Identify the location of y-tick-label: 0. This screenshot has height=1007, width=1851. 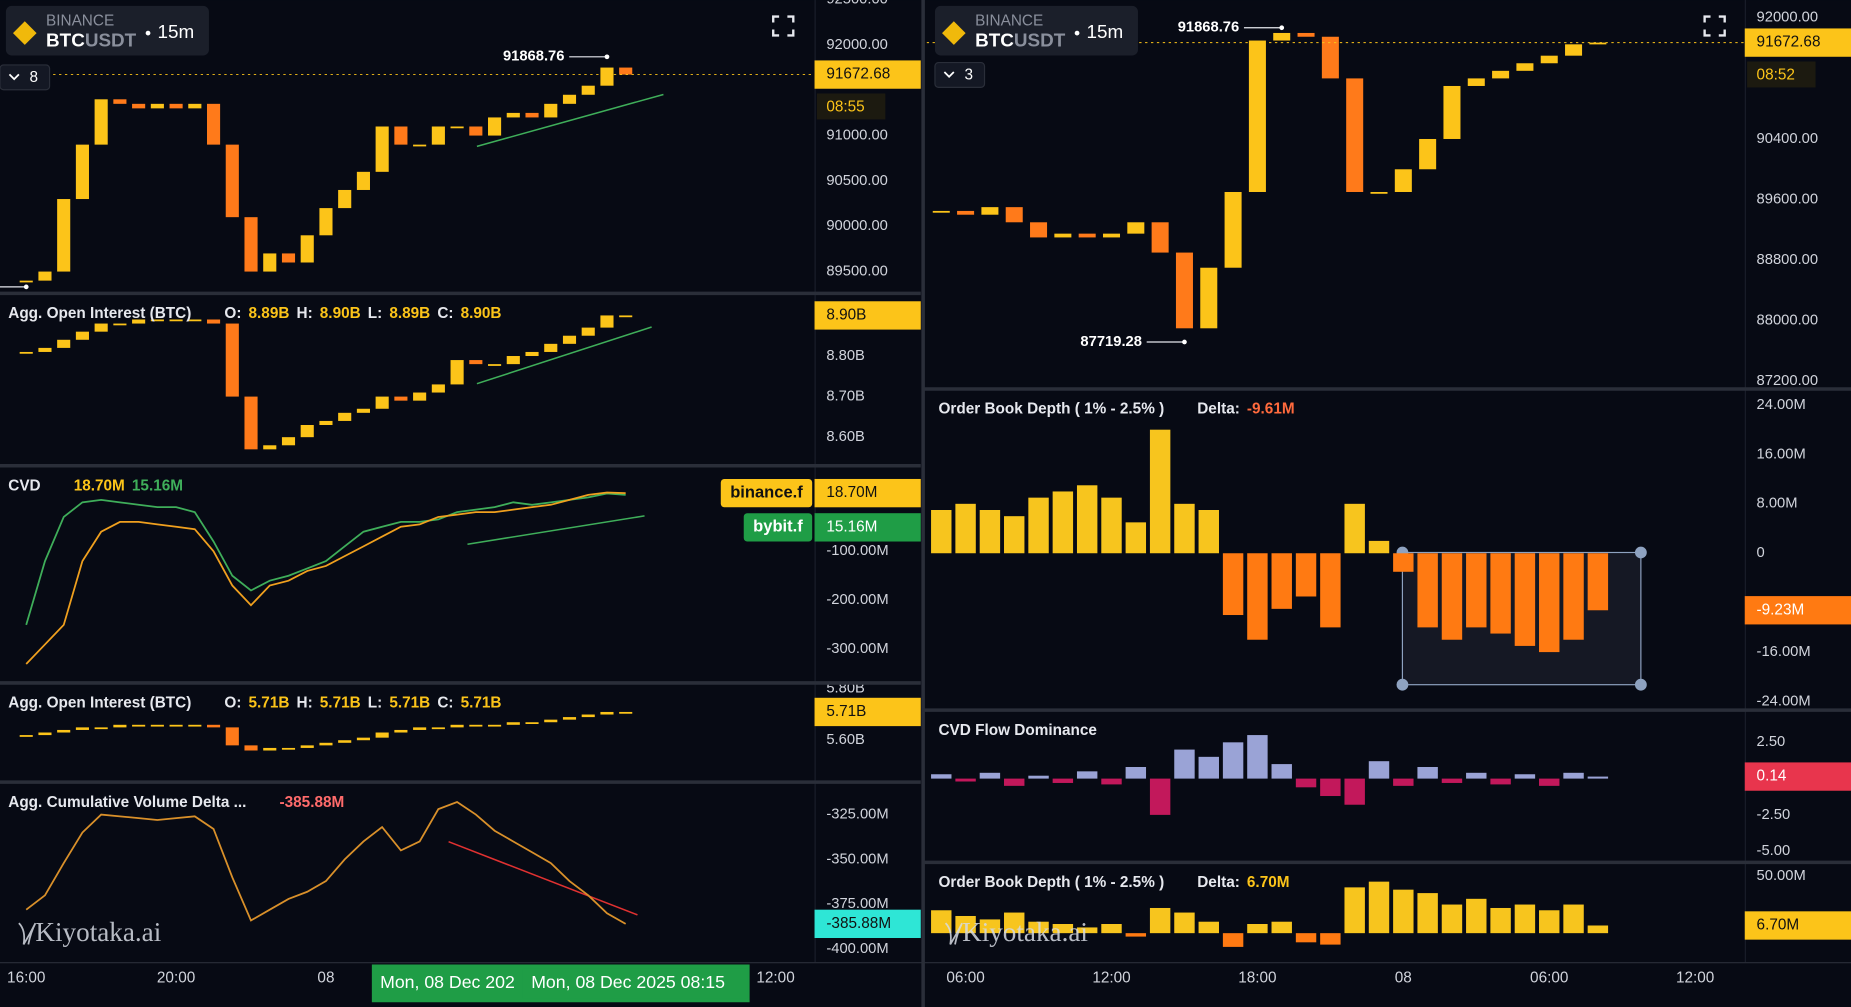
(1761, 553).